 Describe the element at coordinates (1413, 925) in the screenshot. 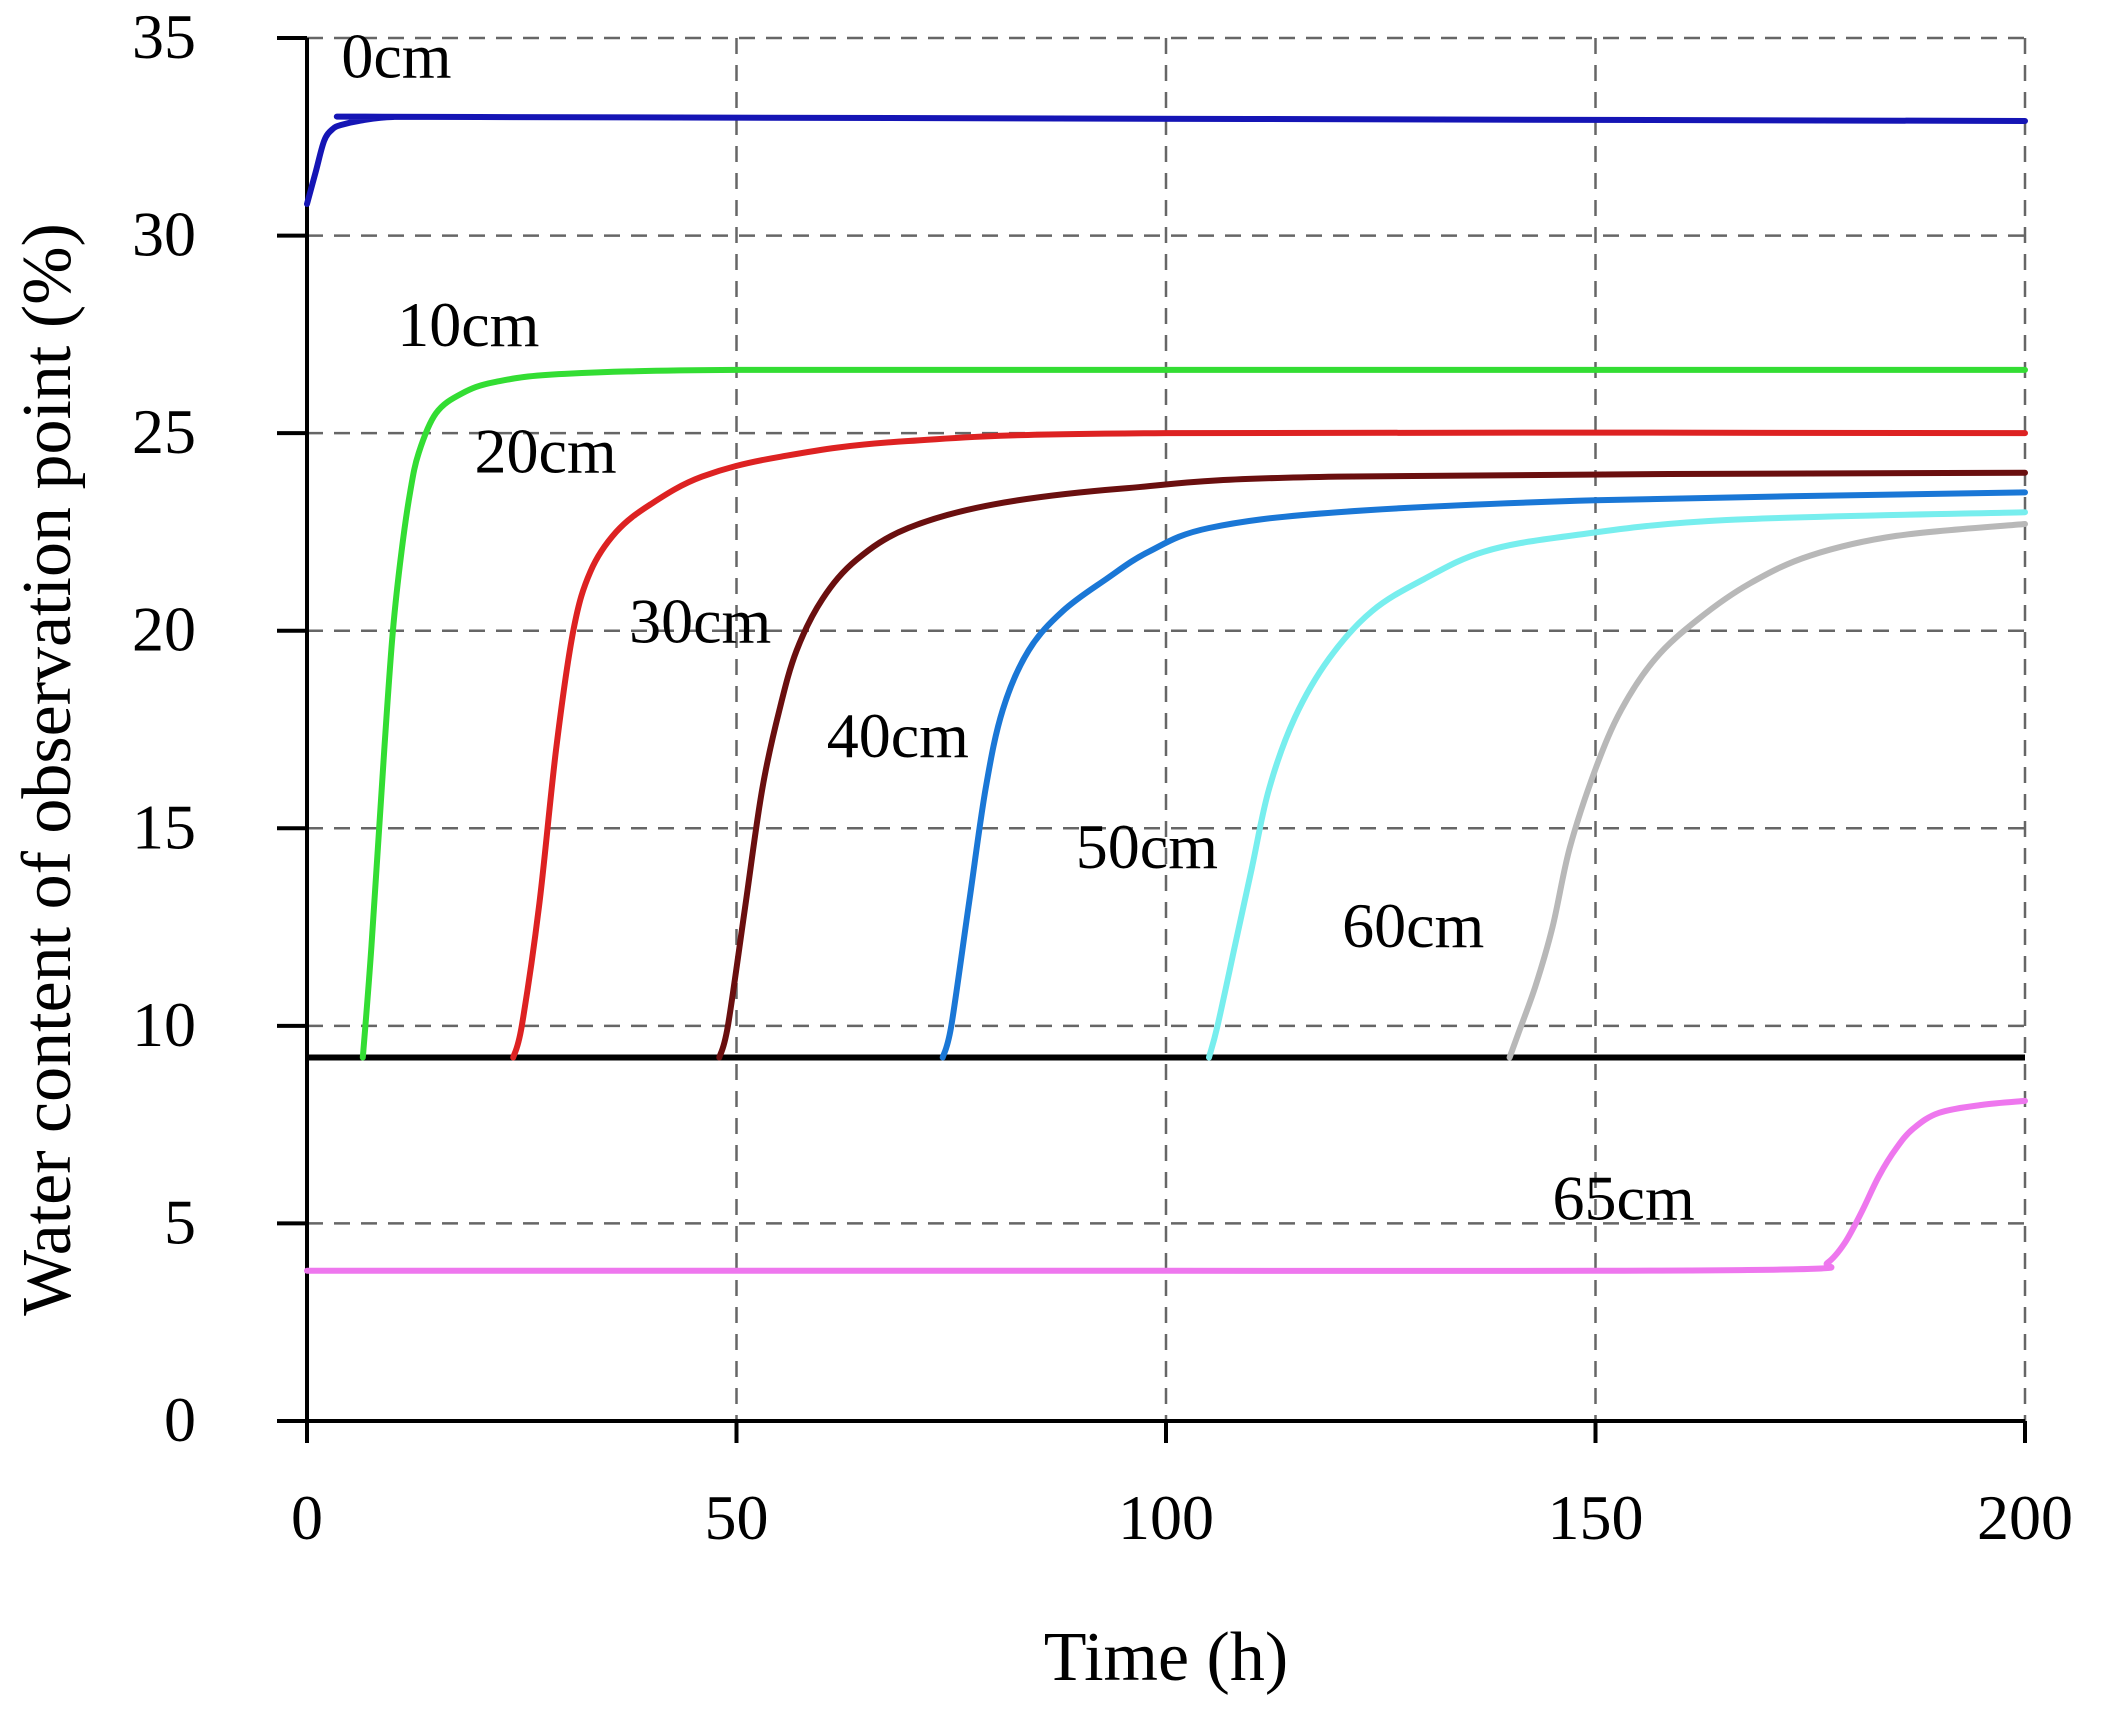

I see `series-label-60cm: 60cm` at that location.